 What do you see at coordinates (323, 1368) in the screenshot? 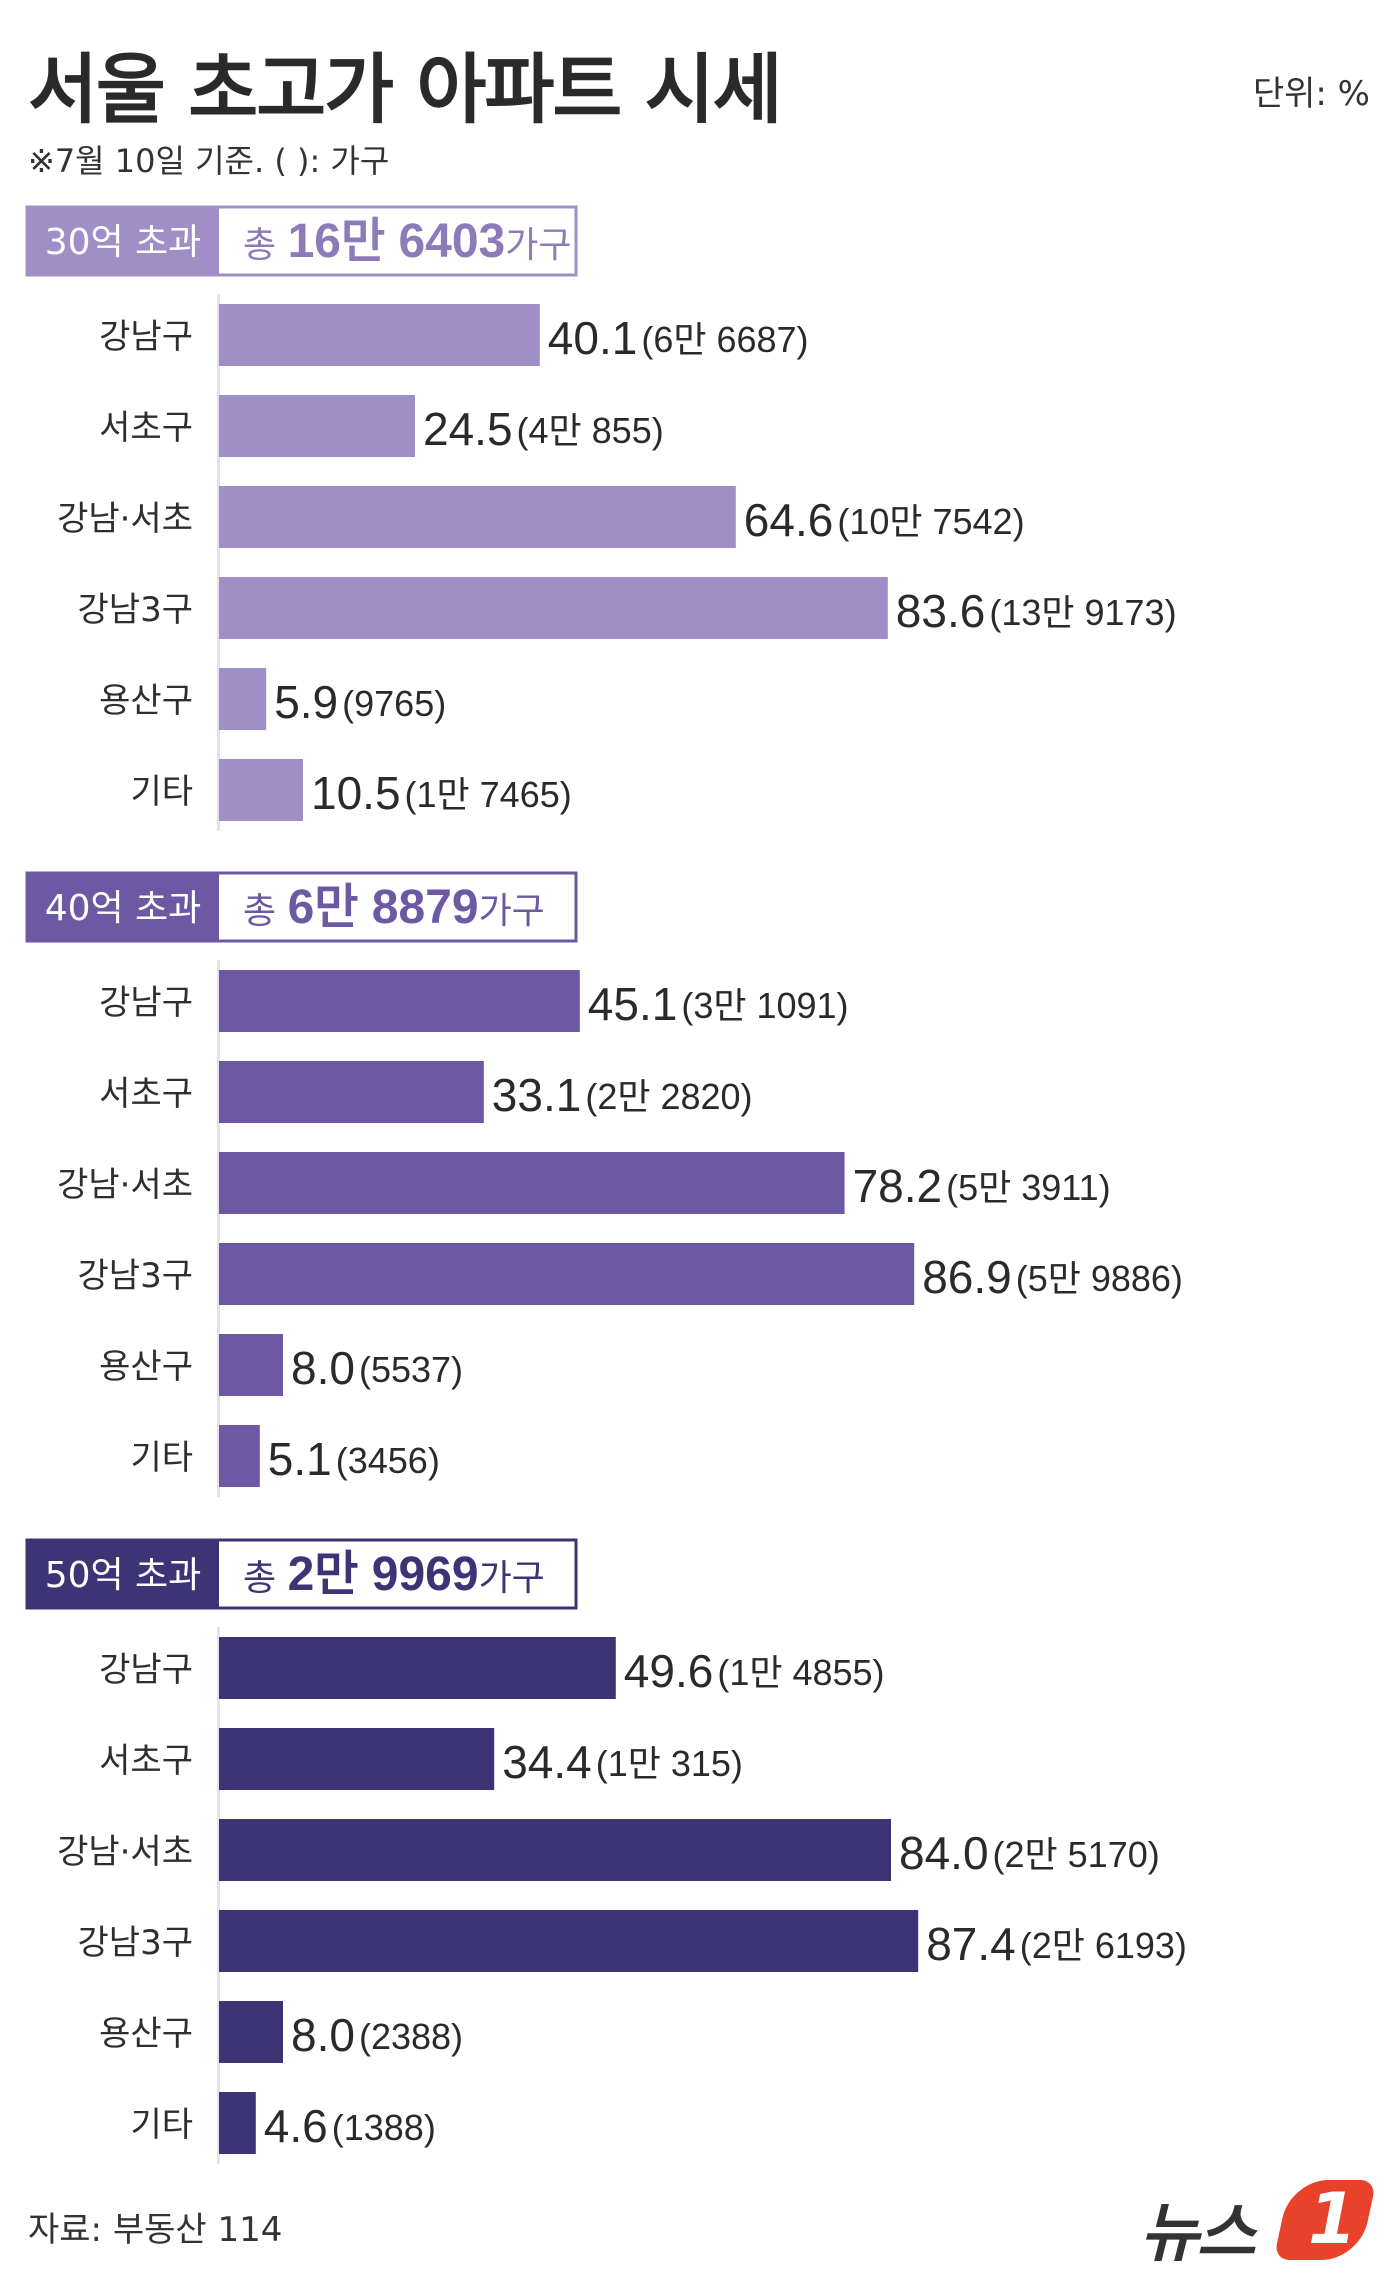
I see `group-2-value-label: 8.0` at bounding box center [323, 1368].